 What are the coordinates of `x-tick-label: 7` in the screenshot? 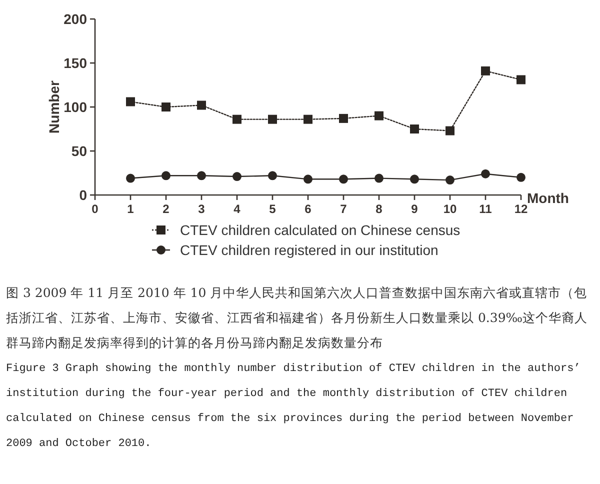 It's located at (344, 209).